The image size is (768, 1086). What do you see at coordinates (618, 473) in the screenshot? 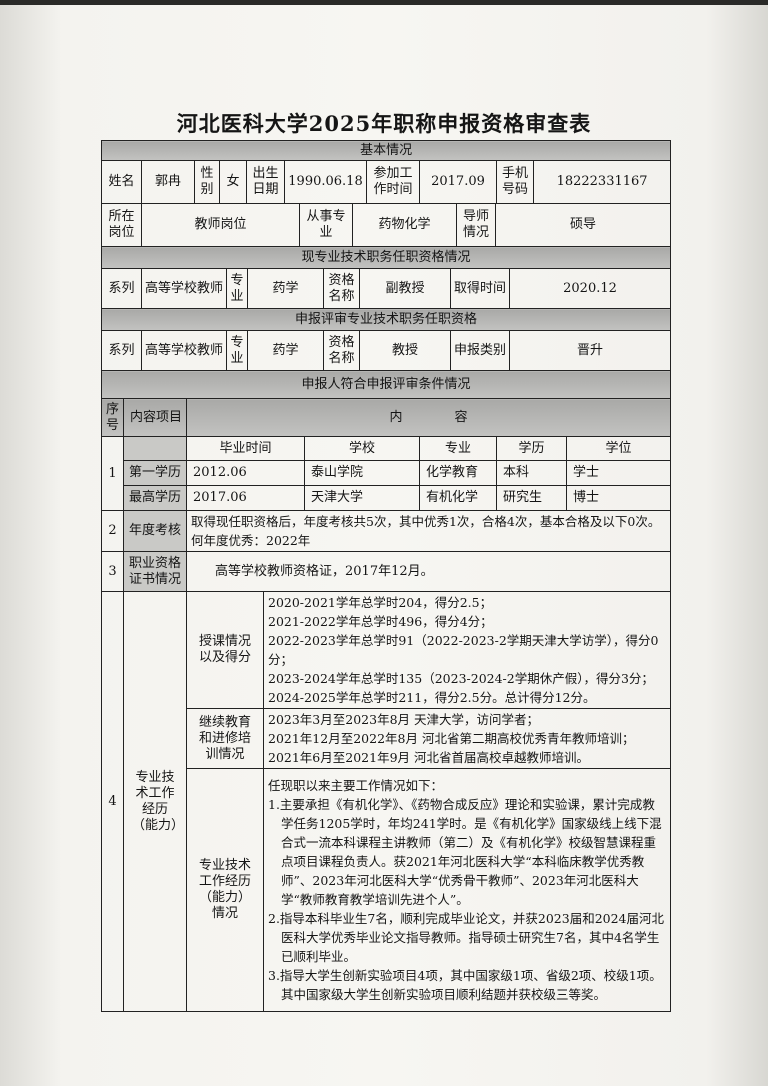
I see `edu-first-degree: 学士` at bounding box center [618, 473].